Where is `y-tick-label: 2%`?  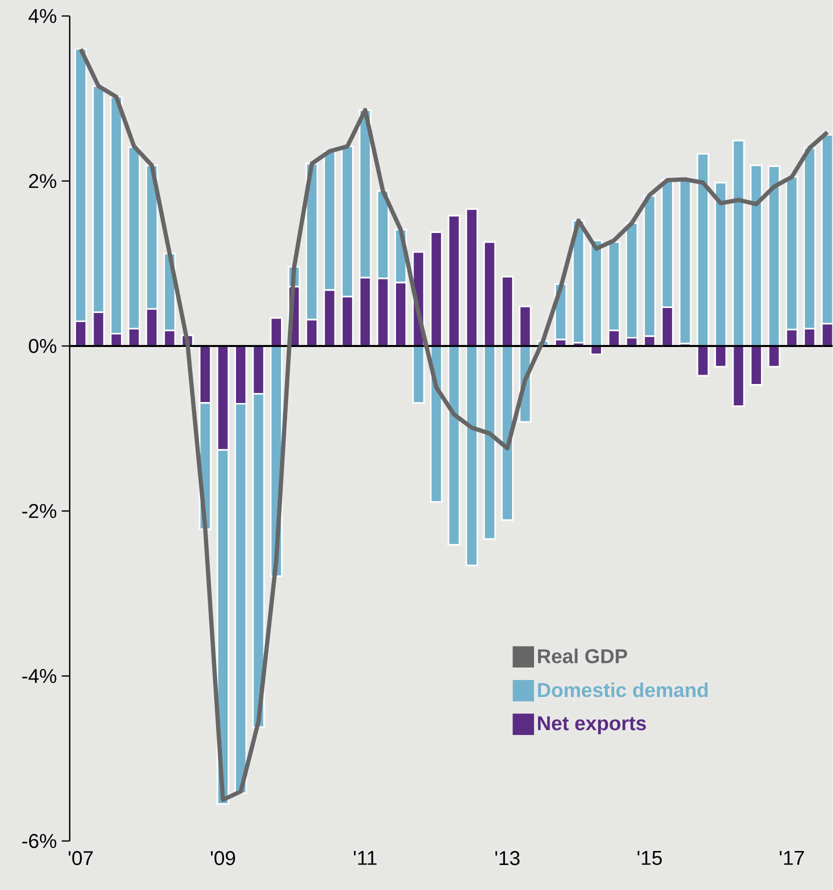 y-tick-label: 2% is located at coordinates (42, 181).